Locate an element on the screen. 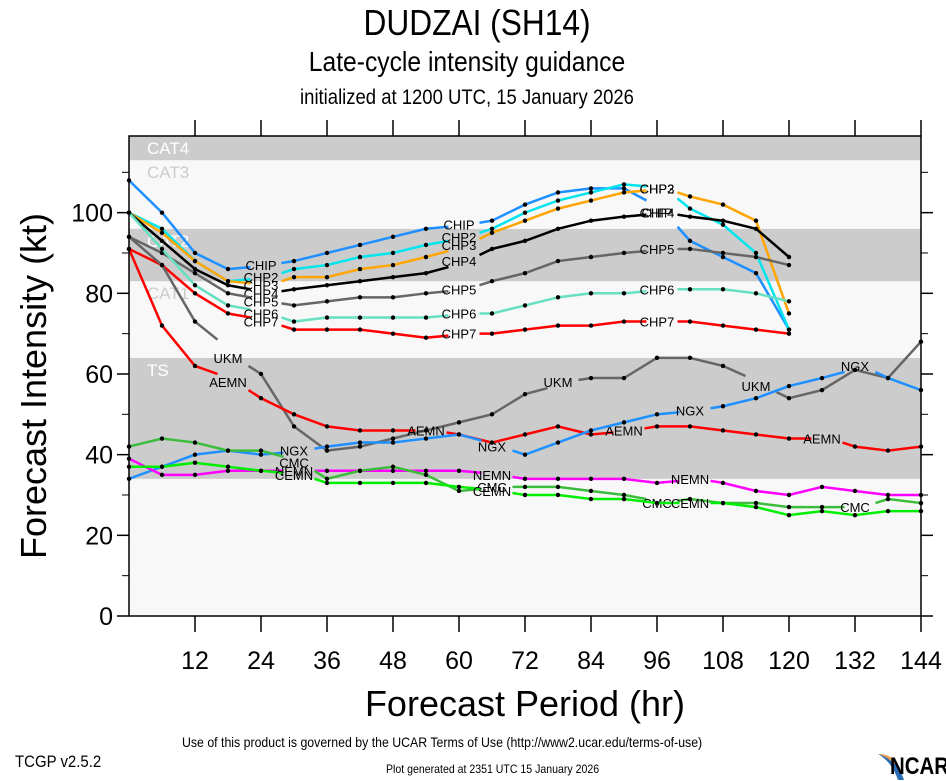 This screenshot has height=781, width=946. version-label: TCGP v2.5.2 is located at coordinates (58, 761).